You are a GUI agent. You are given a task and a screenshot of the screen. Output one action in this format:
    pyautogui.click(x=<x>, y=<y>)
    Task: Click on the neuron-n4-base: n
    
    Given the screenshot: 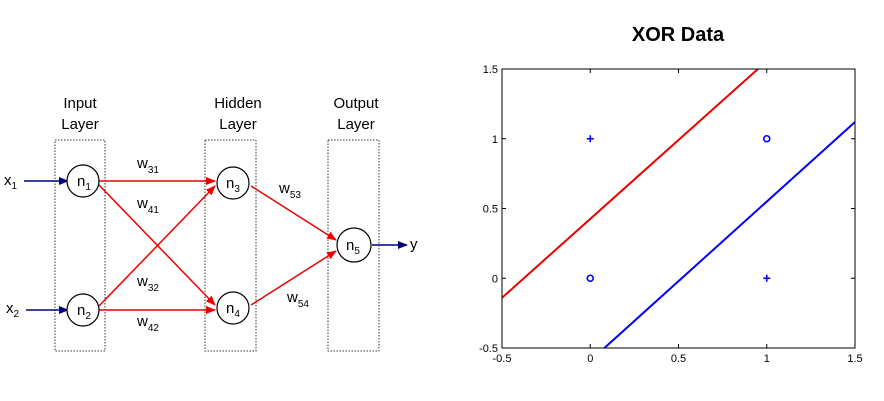 What is the action you would take?
    pyautogui.click(x=230, y=308)
    